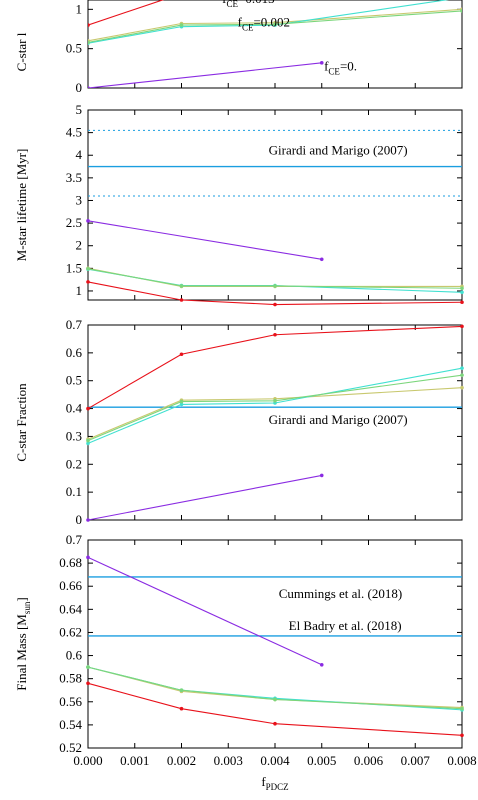 The image size is (478, 800). Describe the element at coordinates (74, 463) in the screenshot. I see `y-tick-label: 0.2` at that location.